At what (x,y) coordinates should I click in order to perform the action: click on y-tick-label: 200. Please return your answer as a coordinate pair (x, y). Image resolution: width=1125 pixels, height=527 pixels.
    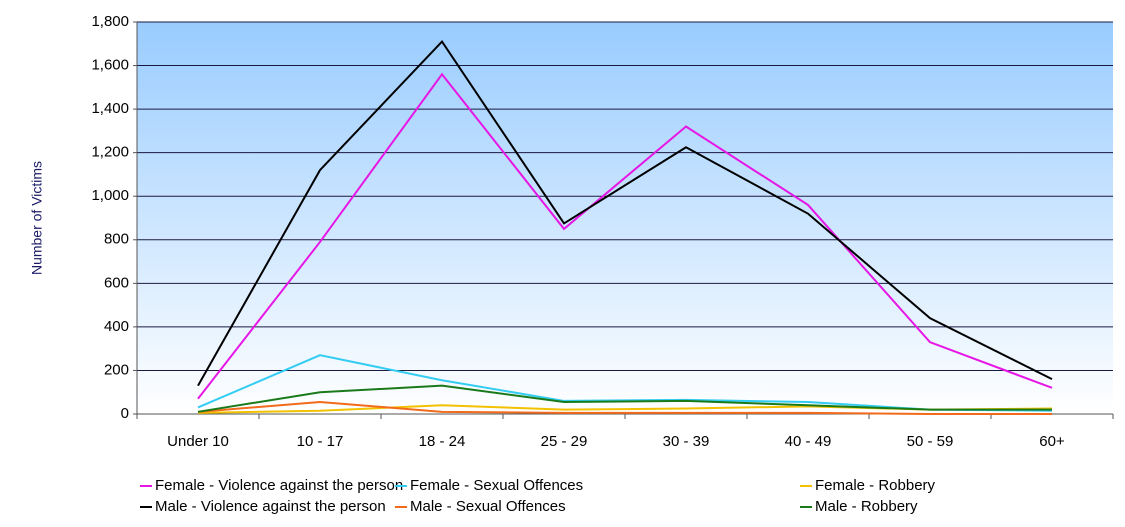
    Looking at the image, I should click on (116, 369).